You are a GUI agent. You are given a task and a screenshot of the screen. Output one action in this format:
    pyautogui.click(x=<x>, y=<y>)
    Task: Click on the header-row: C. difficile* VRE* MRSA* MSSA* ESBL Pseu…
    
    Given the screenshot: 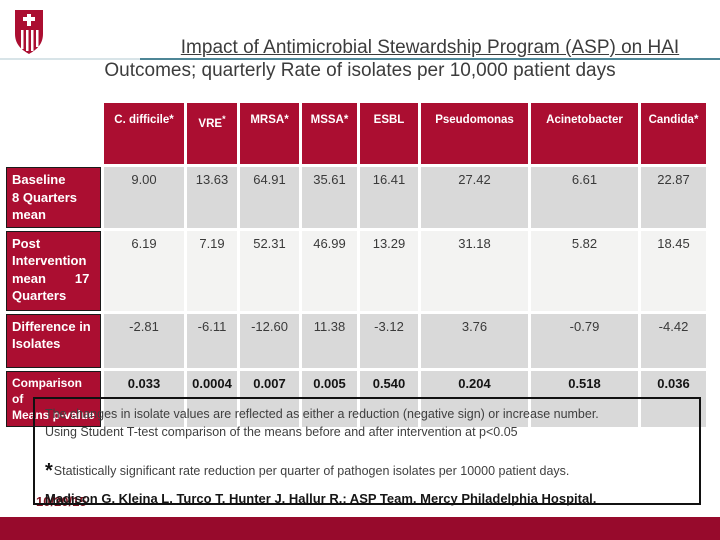 What is the action you would take?
    pyautogui.click(x=356, y=133)
    